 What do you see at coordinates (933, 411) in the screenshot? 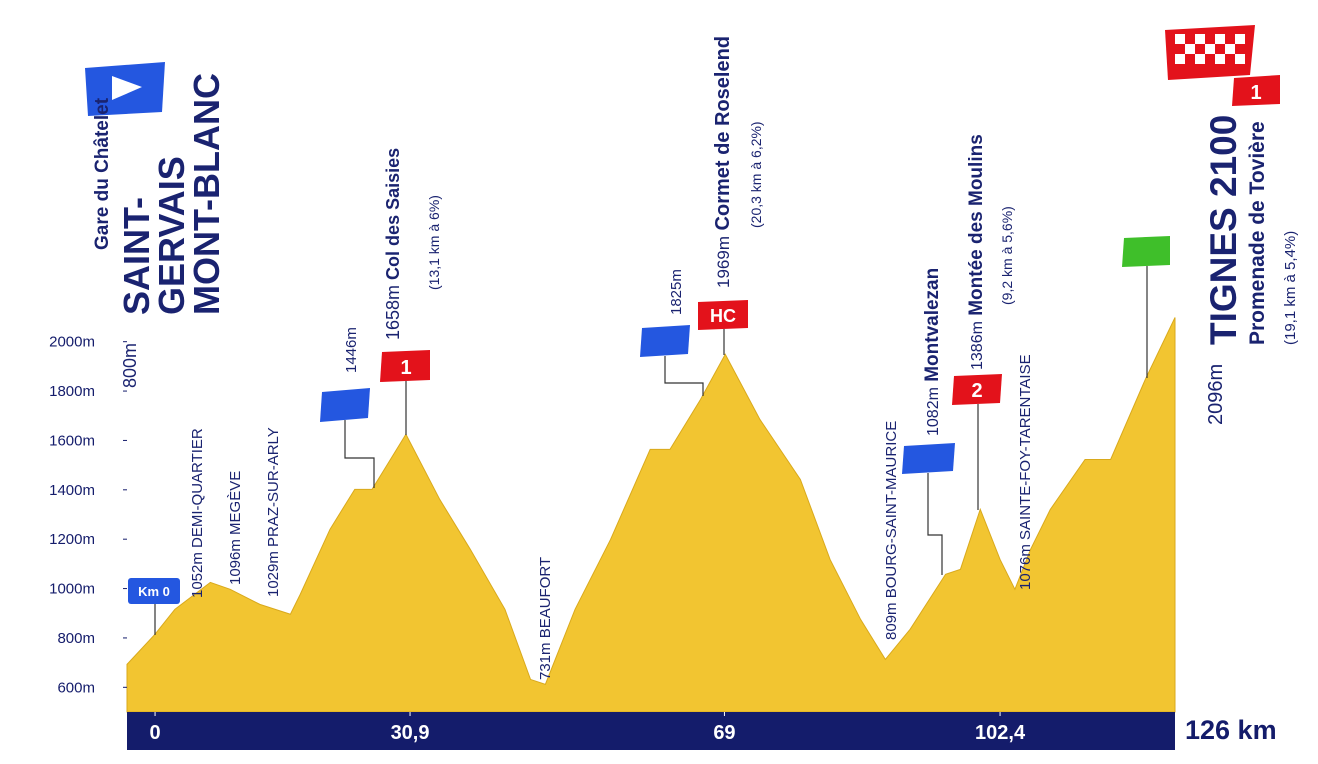
I see `climb-altitude: 1082m` at bounding box center [933, 411].